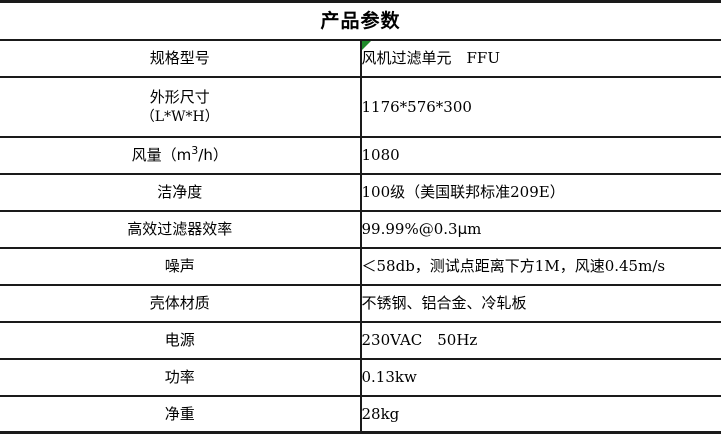  I want to click on row-label-cell: 电源, so click(181, 341).